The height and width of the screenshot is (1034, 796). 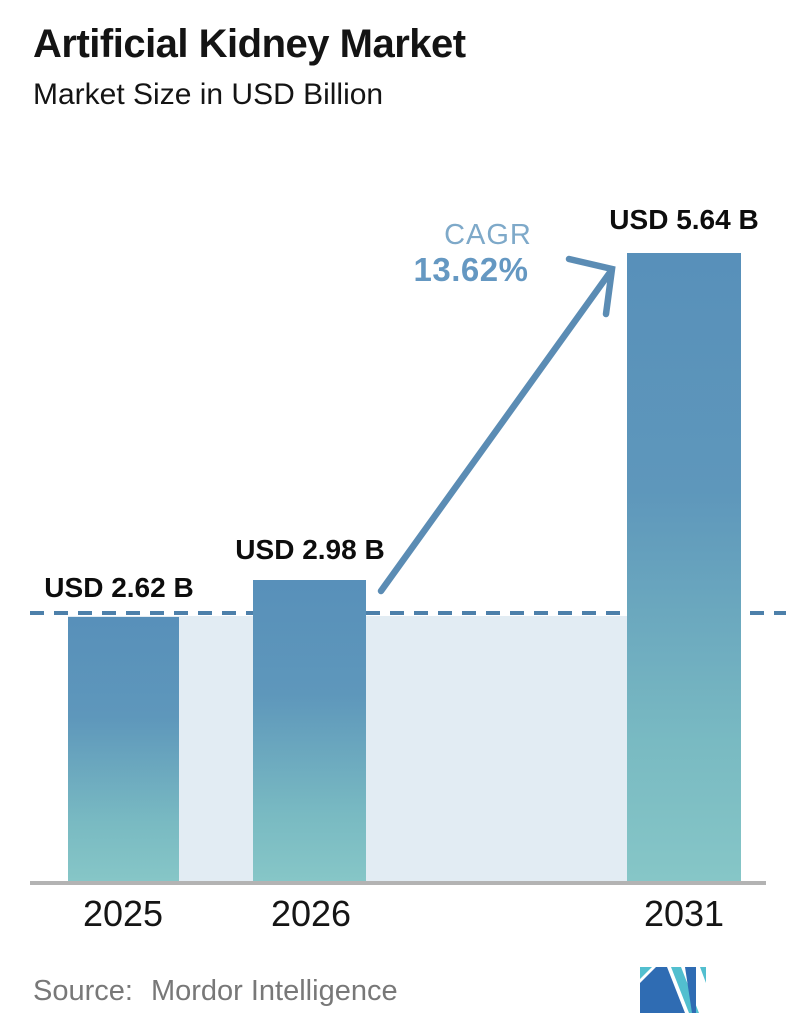 What do you see at coordinates (398, 883) in the screenshot?
I see `x-axis-line` at bounding box center [398, 883].